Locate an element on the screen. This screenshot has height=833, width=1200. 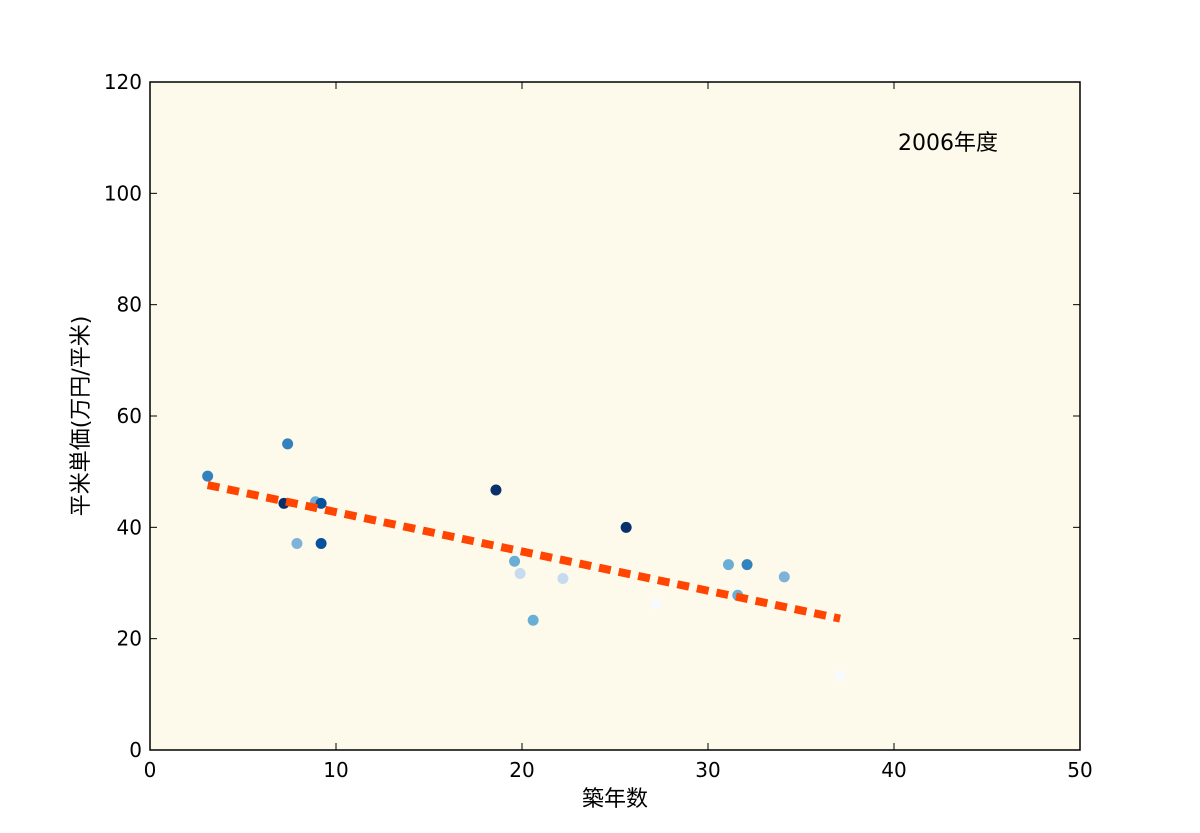
x-tick-label: 40 is located at coordinates (893, 770).